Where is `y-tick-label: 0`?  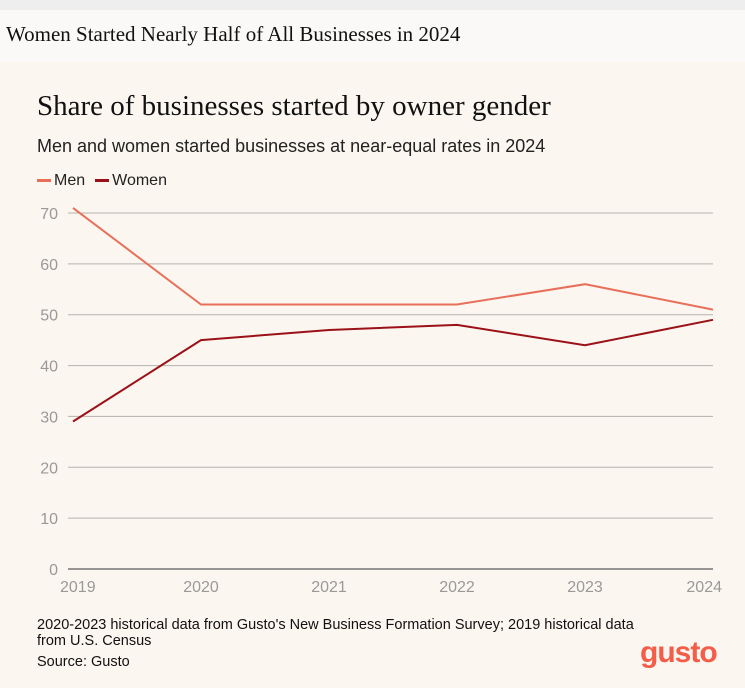 y-tick-label: 0 is located at coordinates (53, 570).